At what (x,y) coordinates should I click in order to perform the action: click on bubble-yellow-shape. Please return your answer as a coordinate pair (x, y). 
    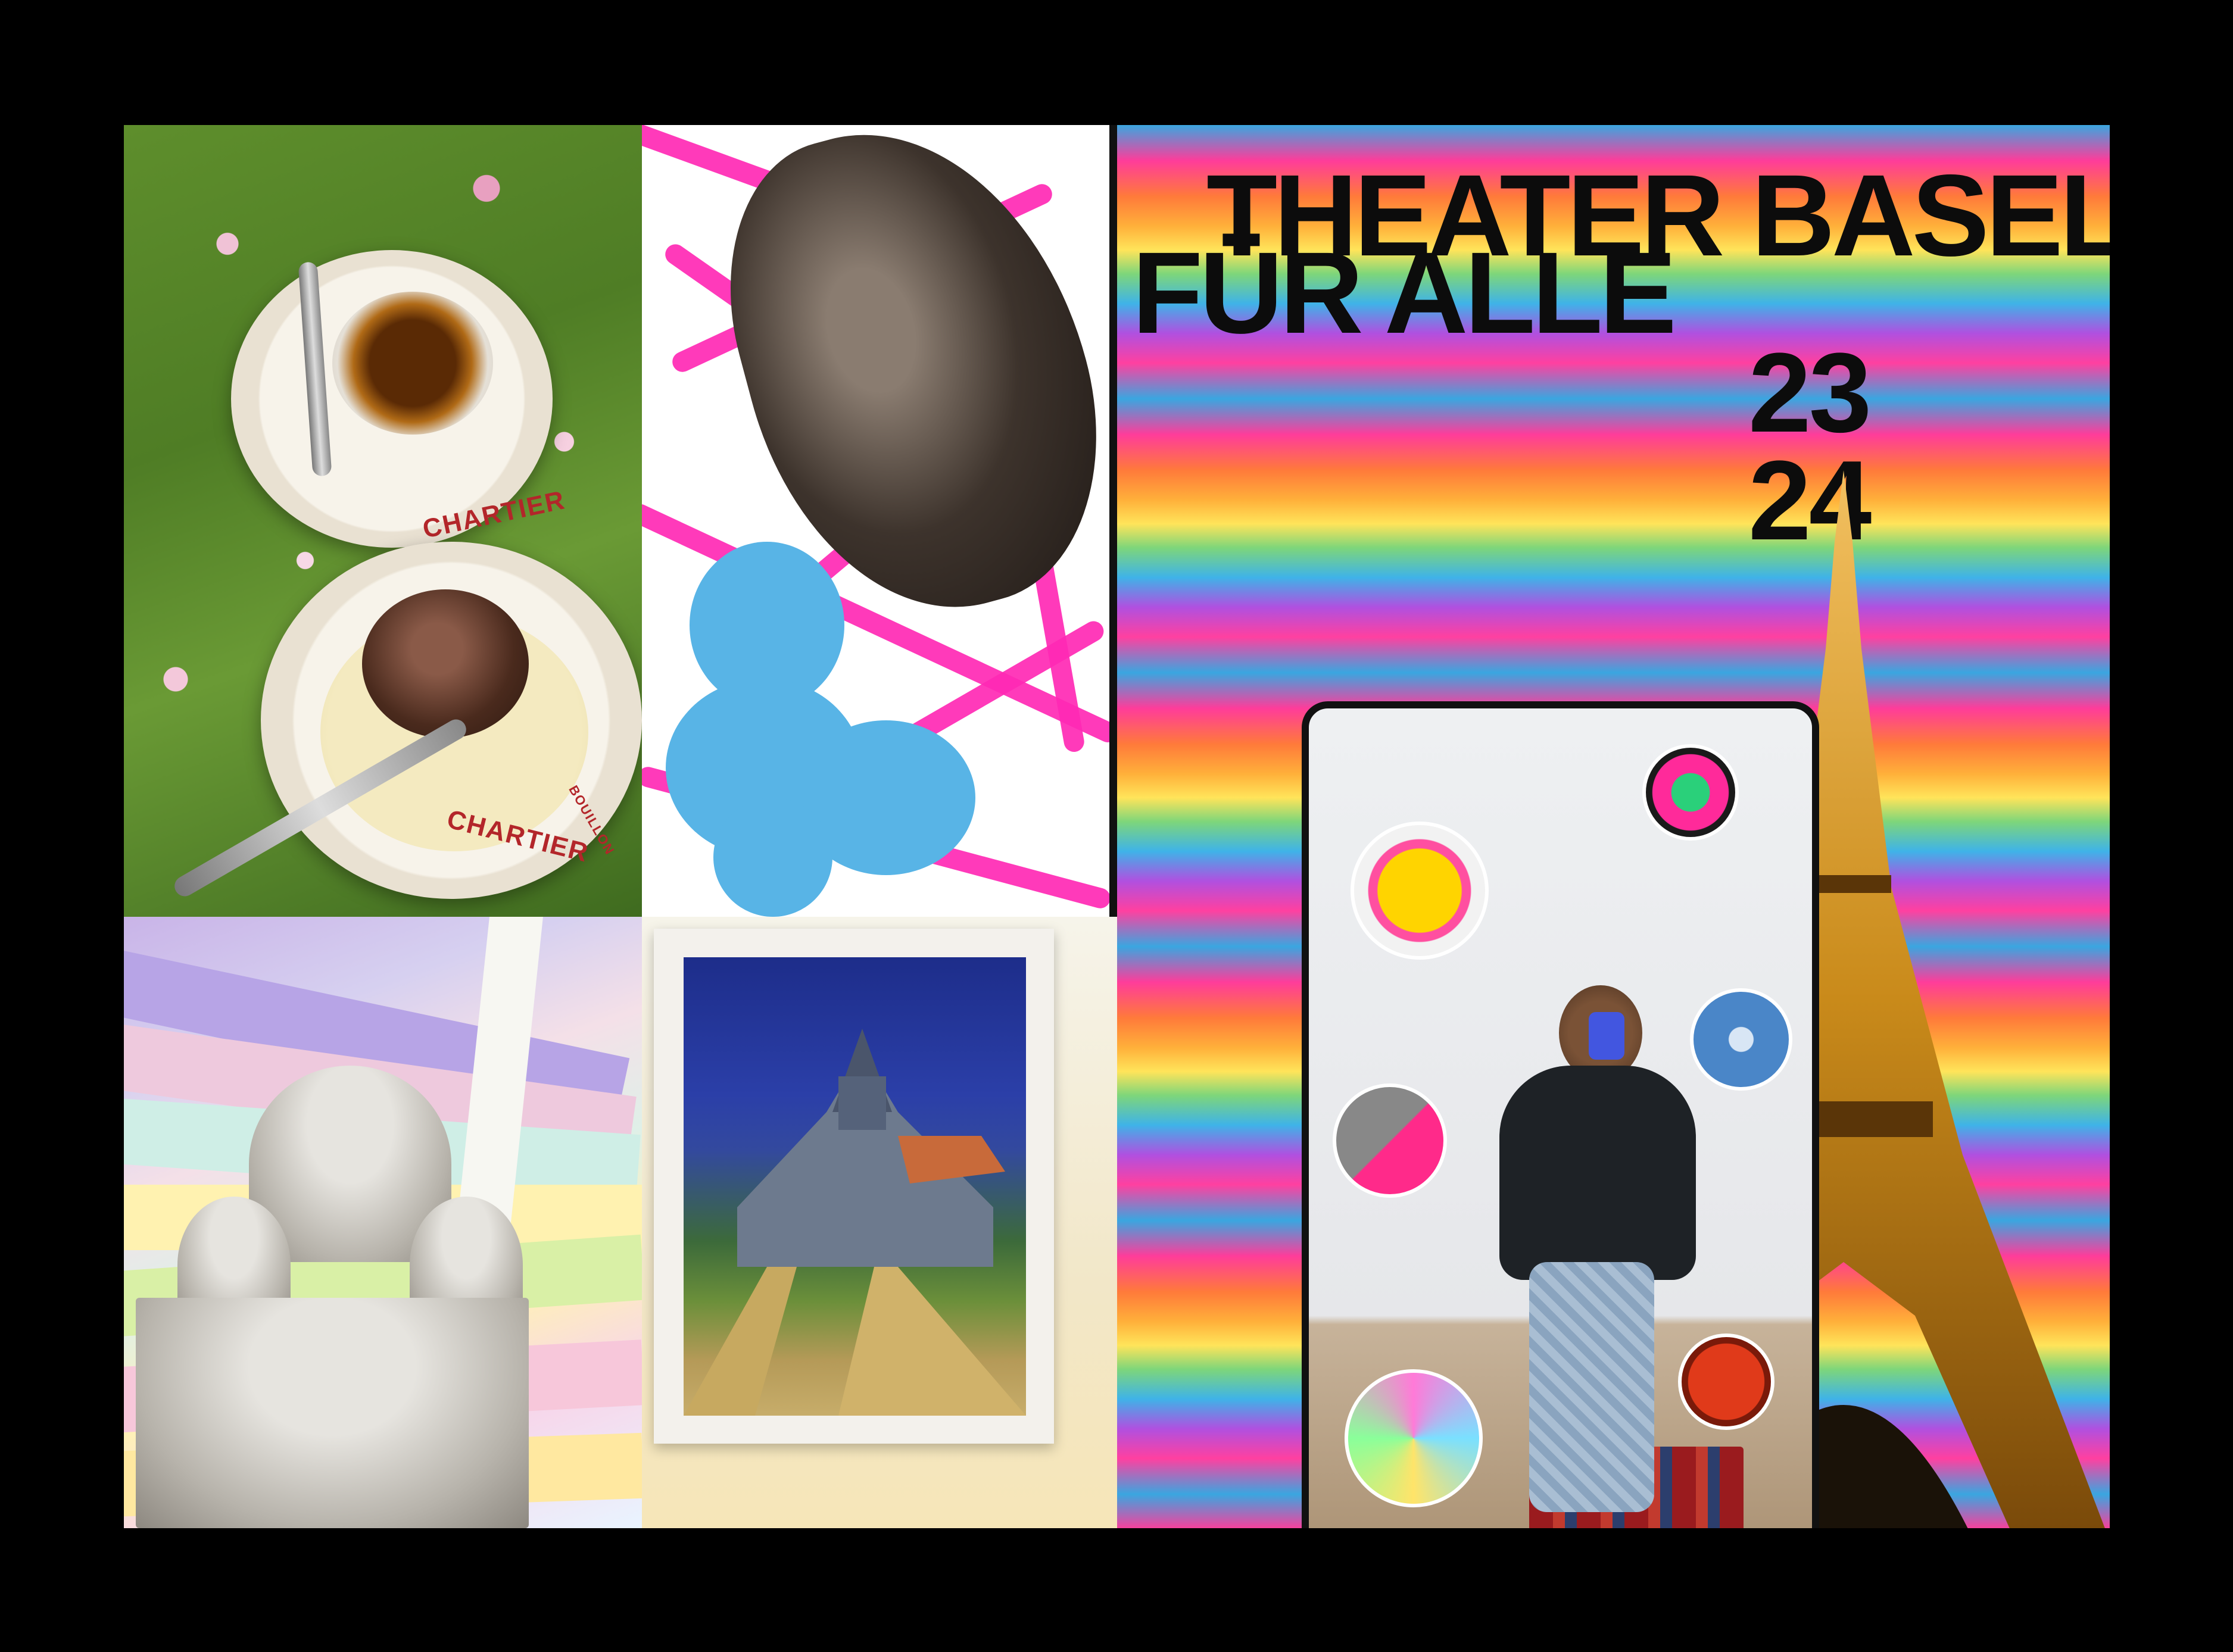
    Looking at the image, I should click on (1420, 891).